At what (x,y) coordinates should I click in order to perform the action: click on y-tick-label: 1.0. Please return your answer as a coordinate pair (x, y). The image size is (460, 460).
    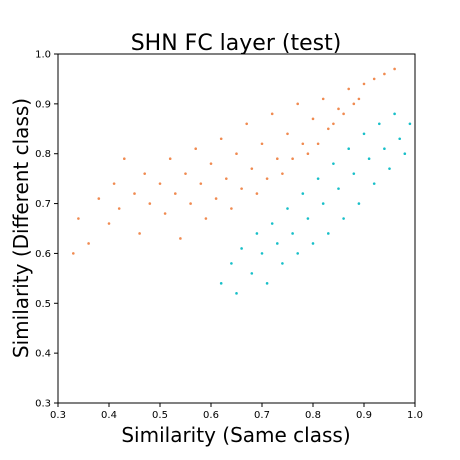
    Looking at the image, I should click on (43, 55).